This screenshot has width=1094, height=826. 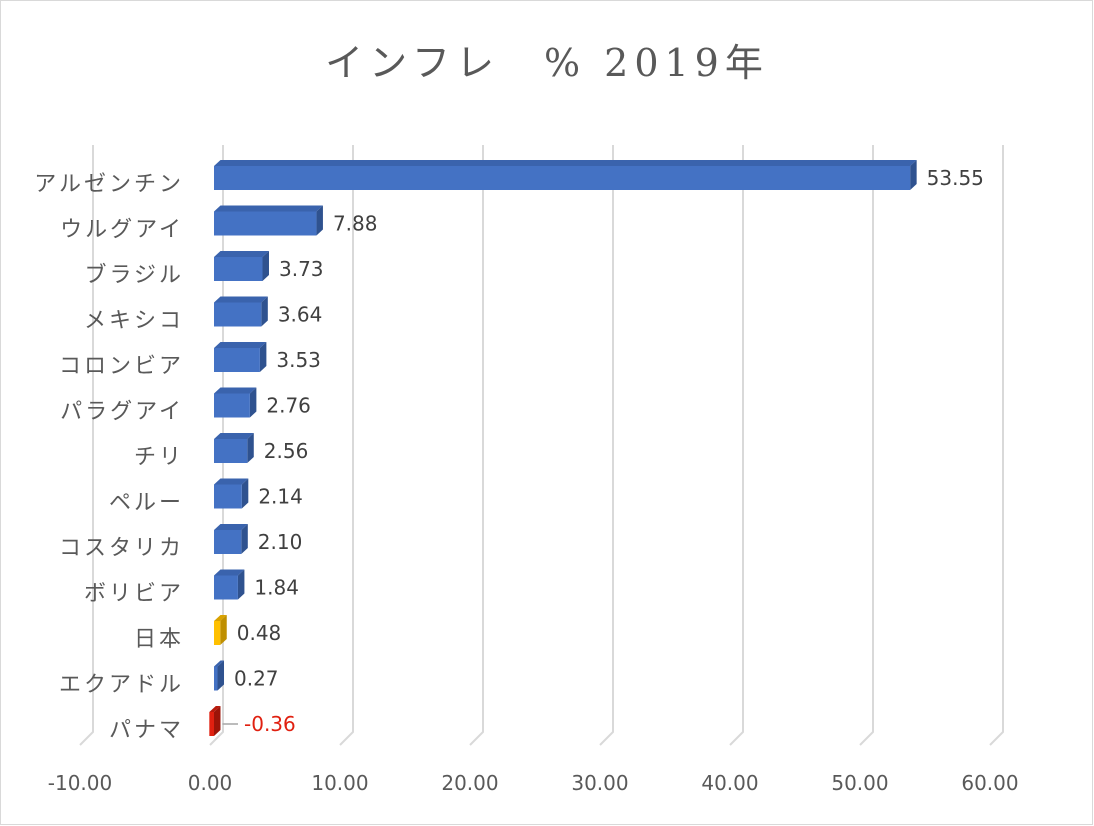 I want to click on data-label: 53.55, so click(x=955, y=178).